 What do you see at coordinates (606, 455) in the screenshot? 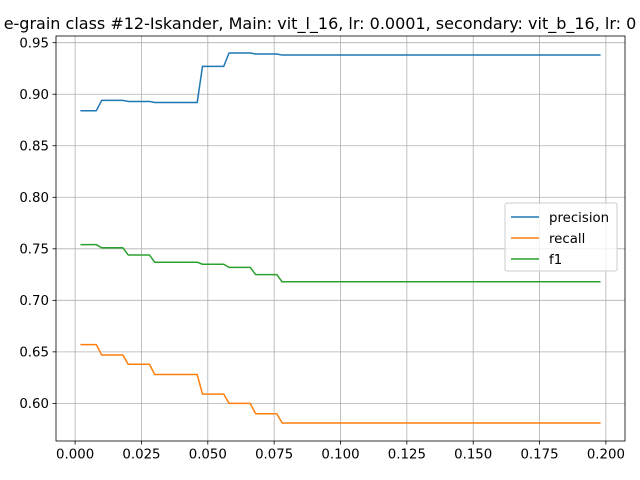
I see `x-tick-label: 0.200` at bounding box center [606, 455].